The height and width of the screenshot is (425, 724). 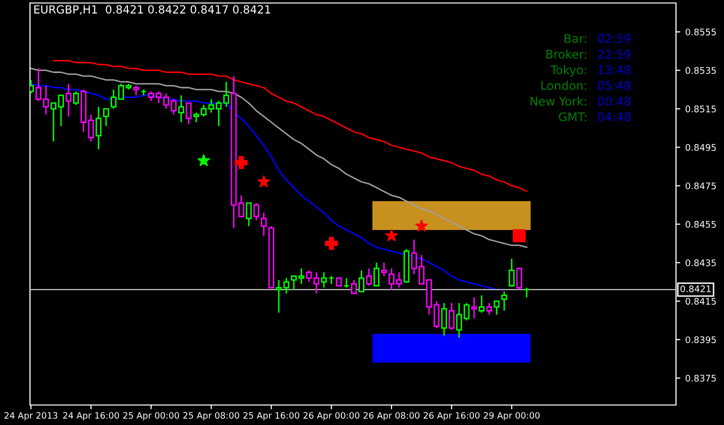 What do you see at coordinates (575, 38) in the screenshot?
I see `text: Bar:` at bounding box center [575, 38].